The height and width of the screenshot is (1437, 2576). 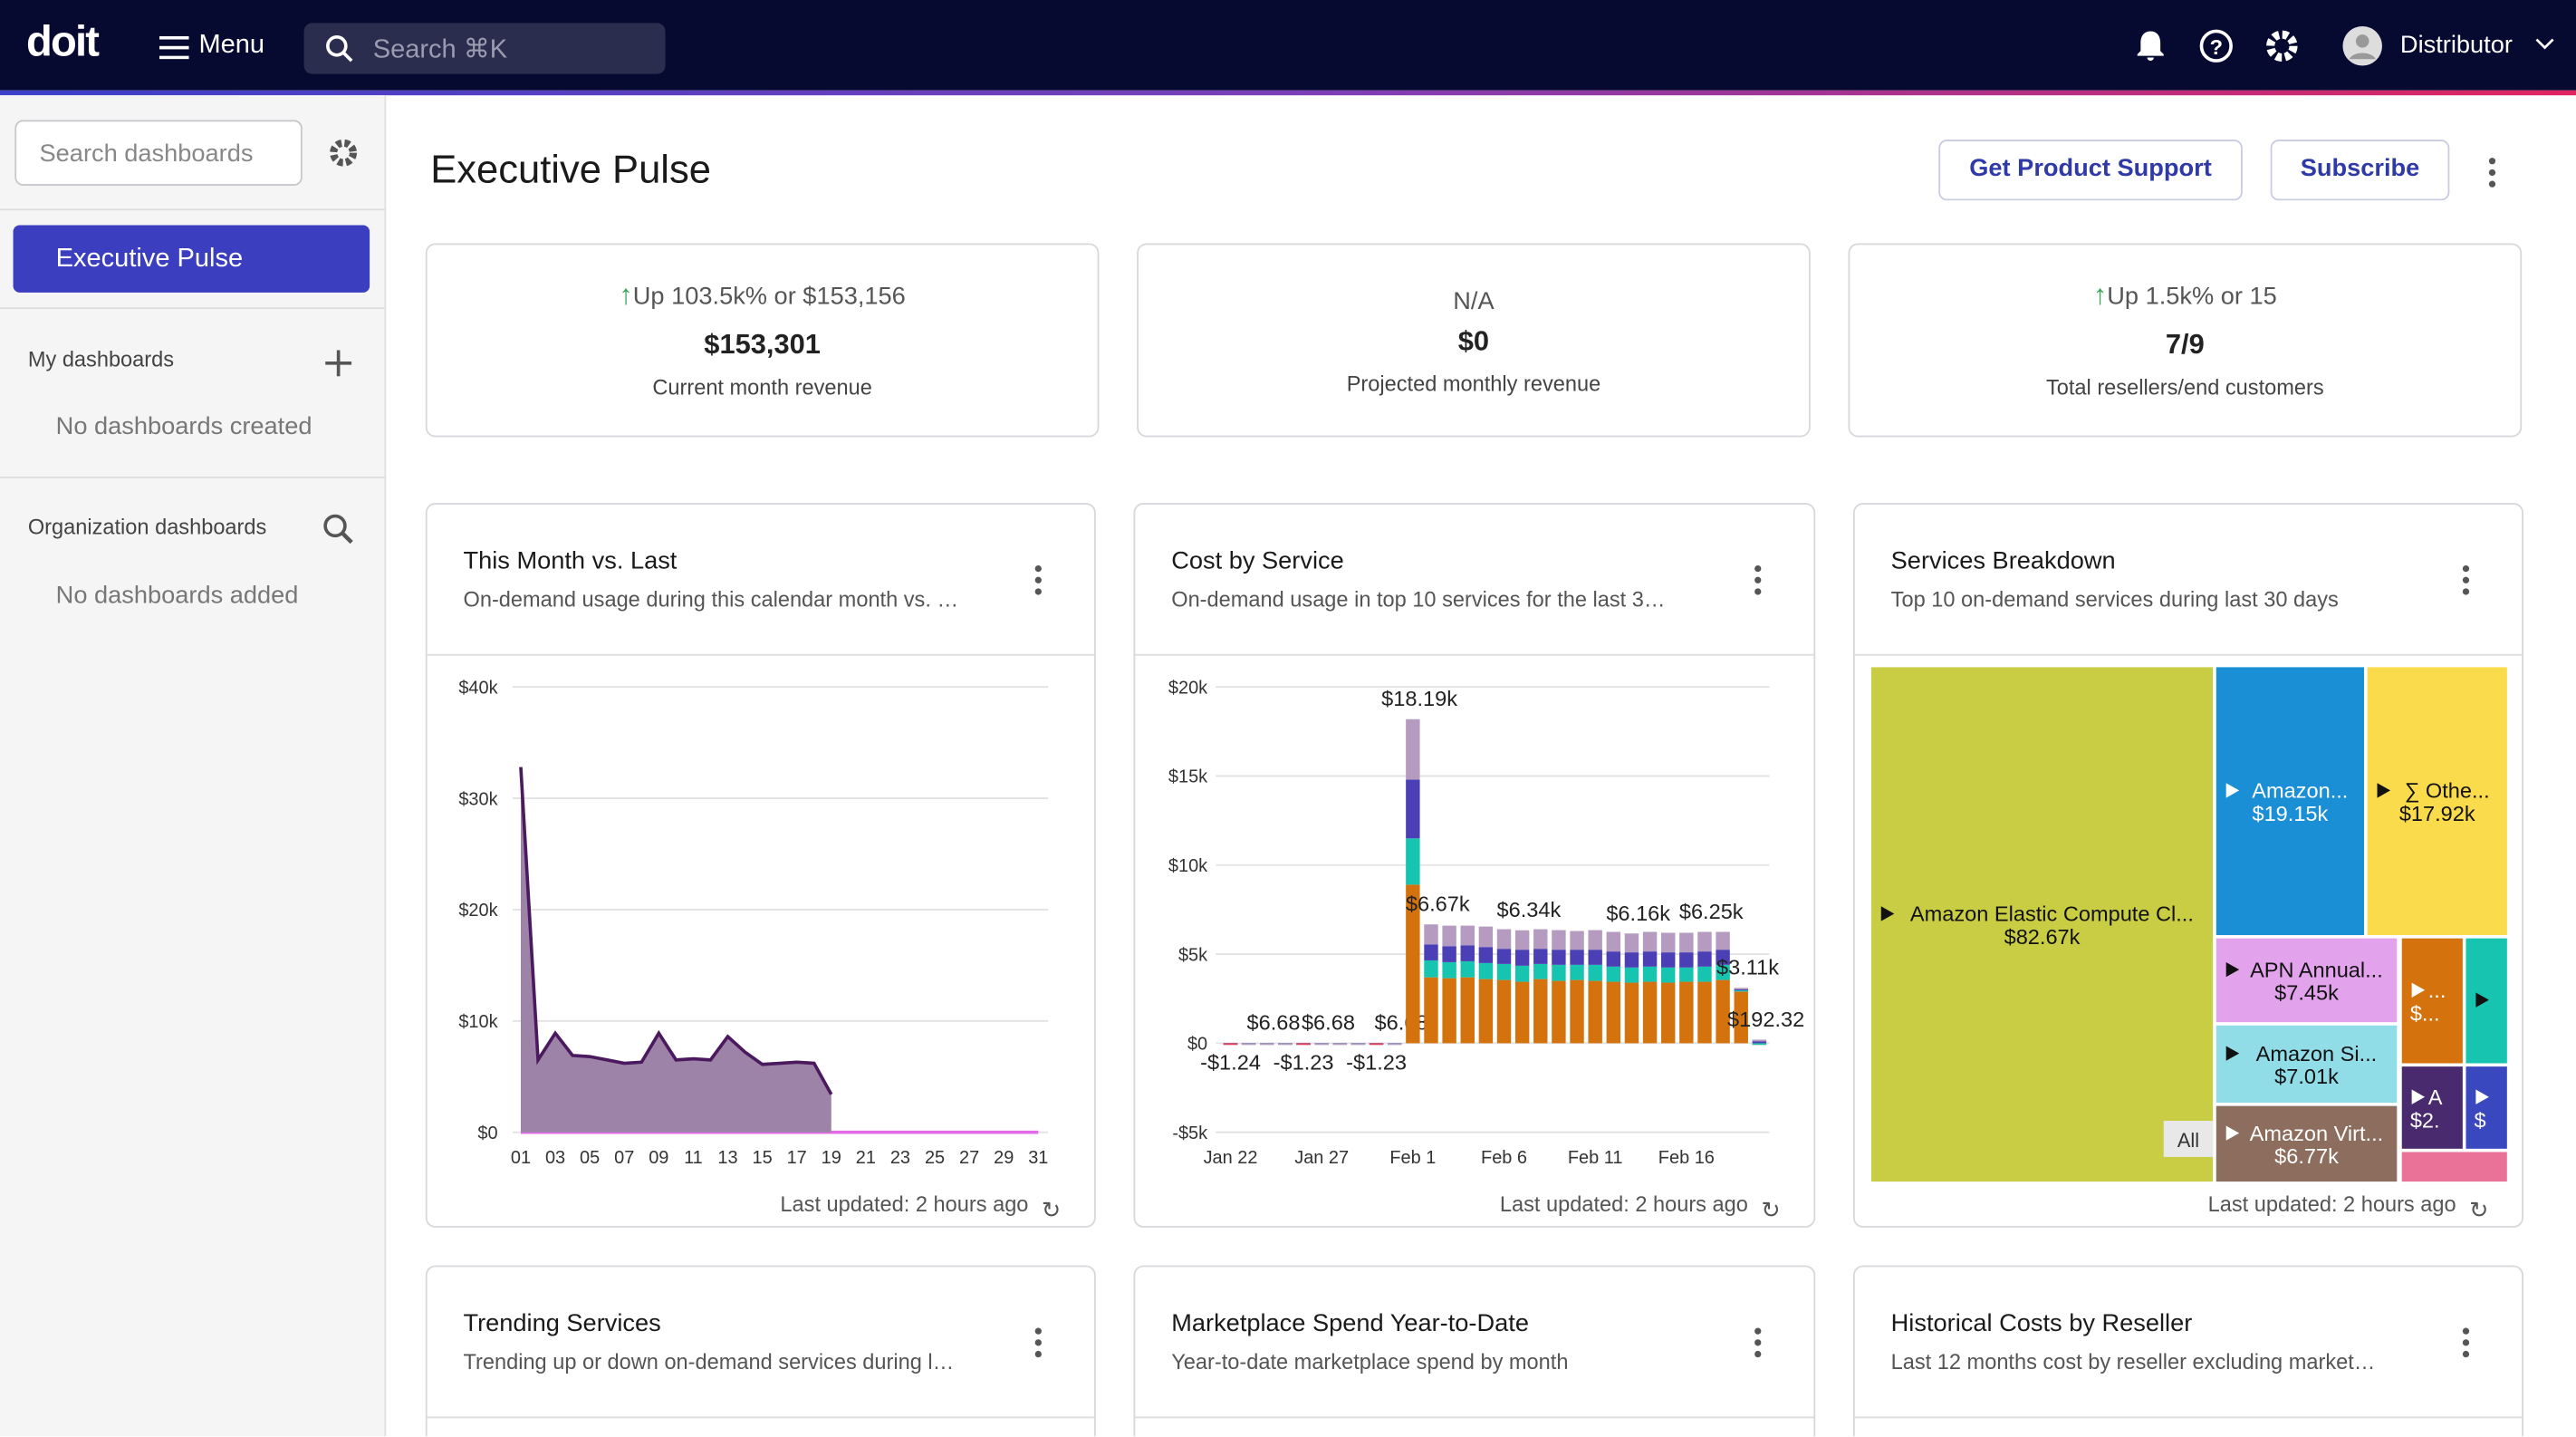 What do you see at coordinates (338, 363) in the screenshot?
I see `add-icon` at bounding box center [338, 363].